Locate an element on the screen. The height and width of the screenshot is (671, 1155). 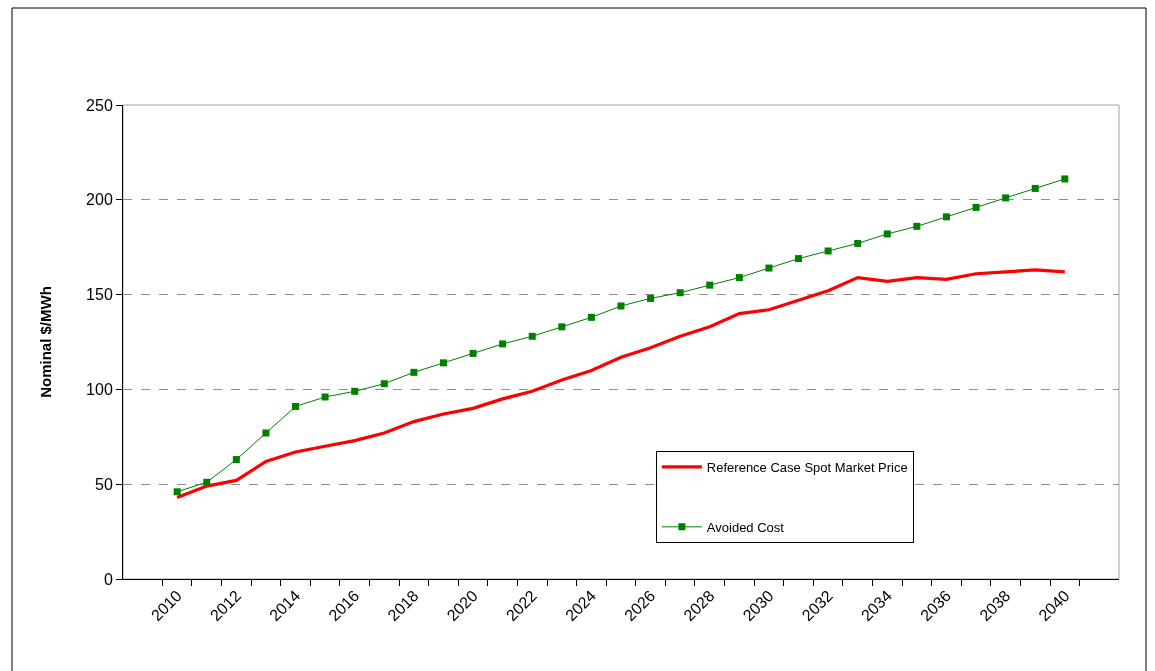
y-tick-label: 50 is located at coordinates (104, 484).